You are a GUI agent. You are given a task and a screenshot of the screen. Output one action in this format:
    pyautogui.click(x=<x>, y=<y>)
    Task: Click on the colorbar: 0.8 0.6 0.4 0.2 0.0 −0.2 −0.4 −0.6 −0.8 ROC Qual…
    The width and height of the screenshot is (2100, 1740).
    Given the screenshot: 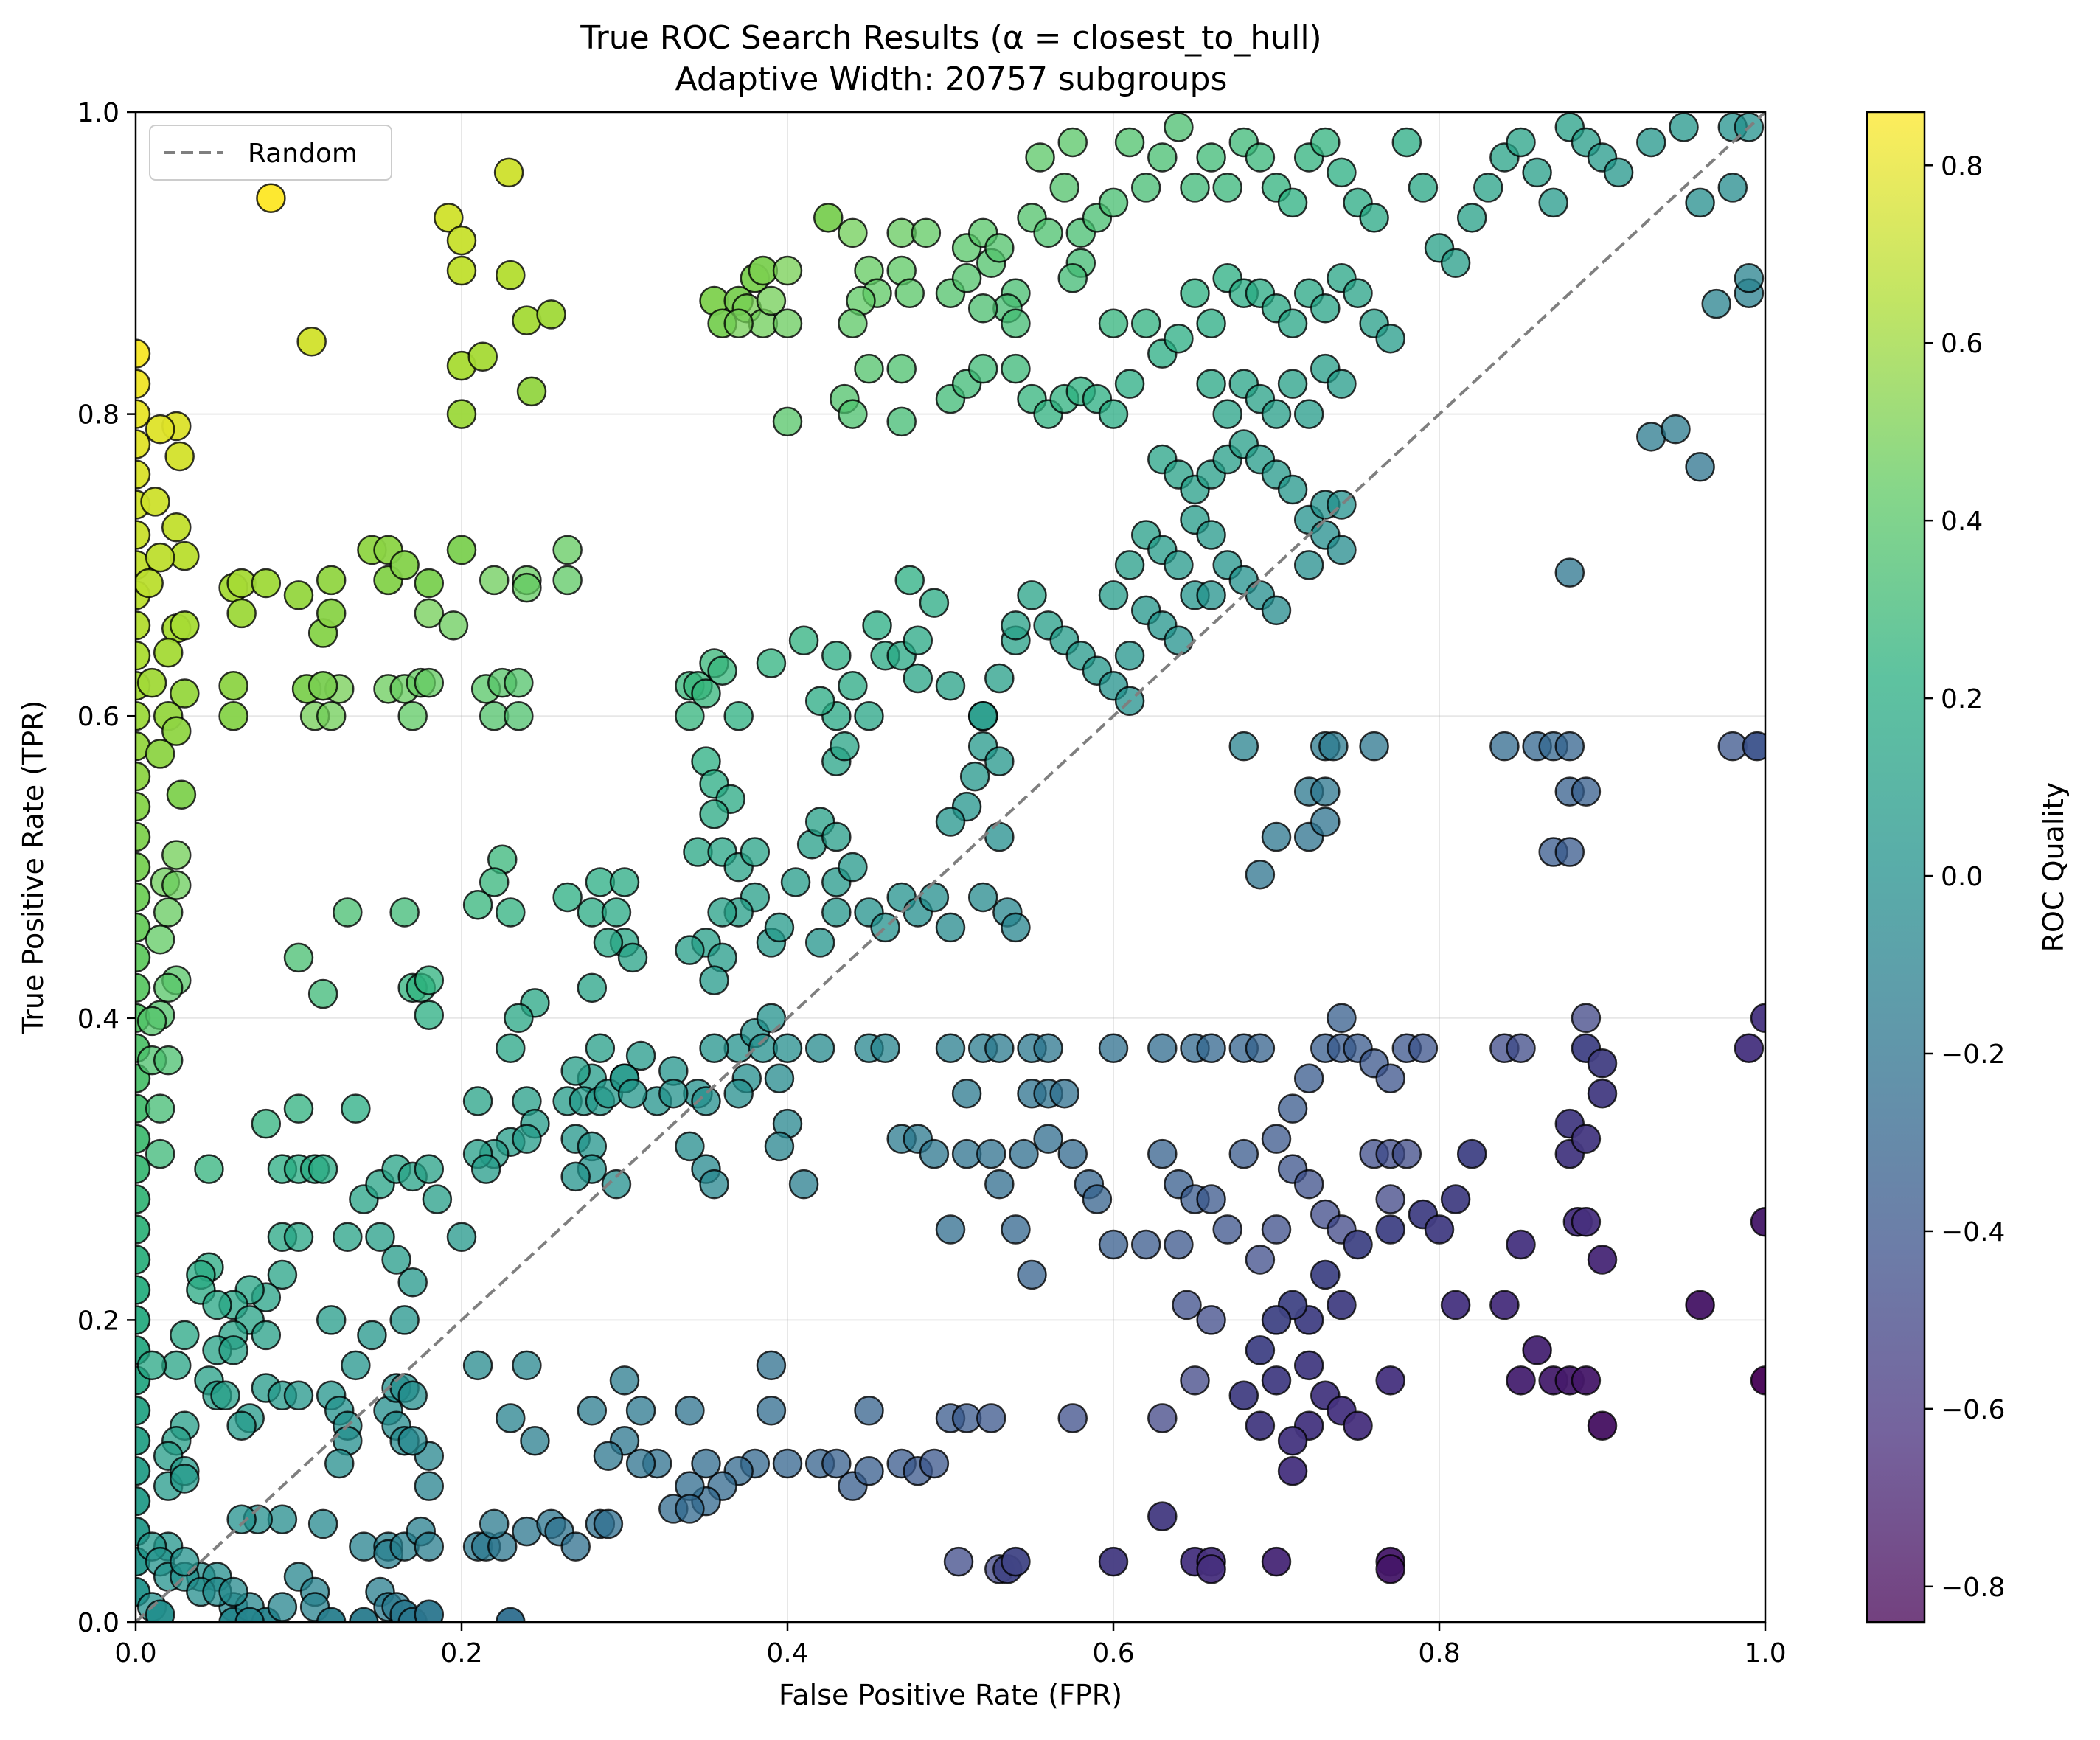 What is the action you would take?
    pyautogui.click(x=1968, y=867)
    